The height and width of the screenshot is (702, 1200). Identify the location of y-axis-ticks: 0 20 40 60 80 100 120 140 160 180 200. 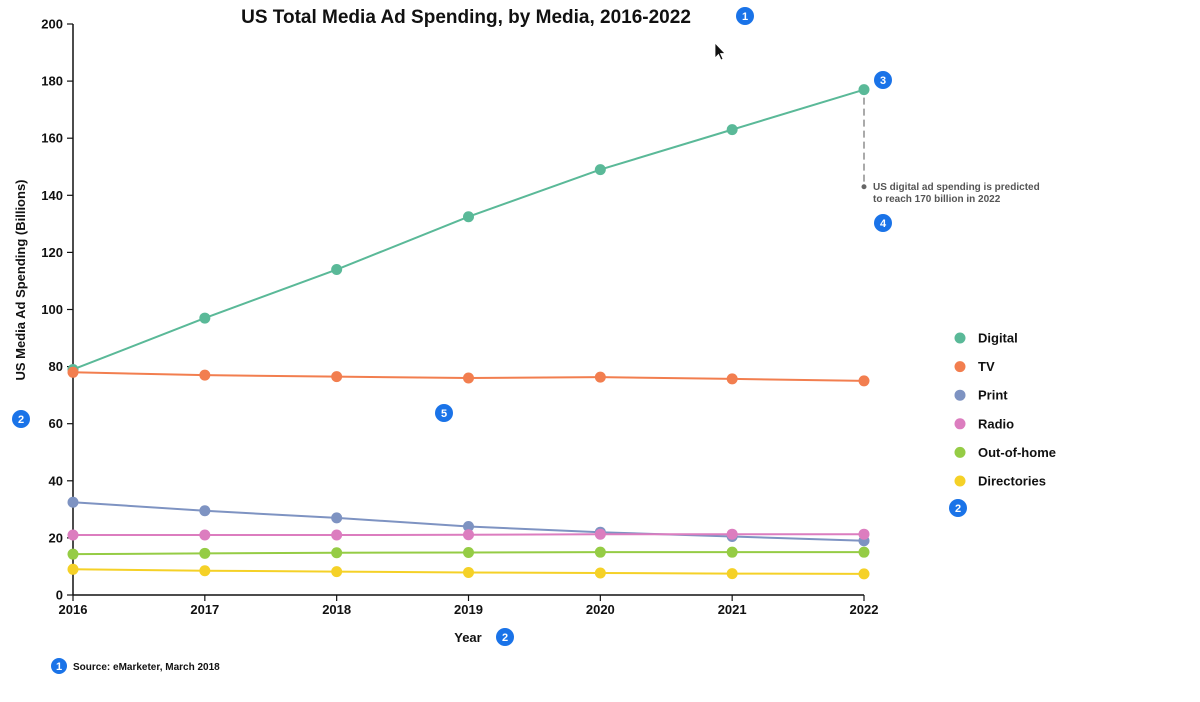
(57, 310).